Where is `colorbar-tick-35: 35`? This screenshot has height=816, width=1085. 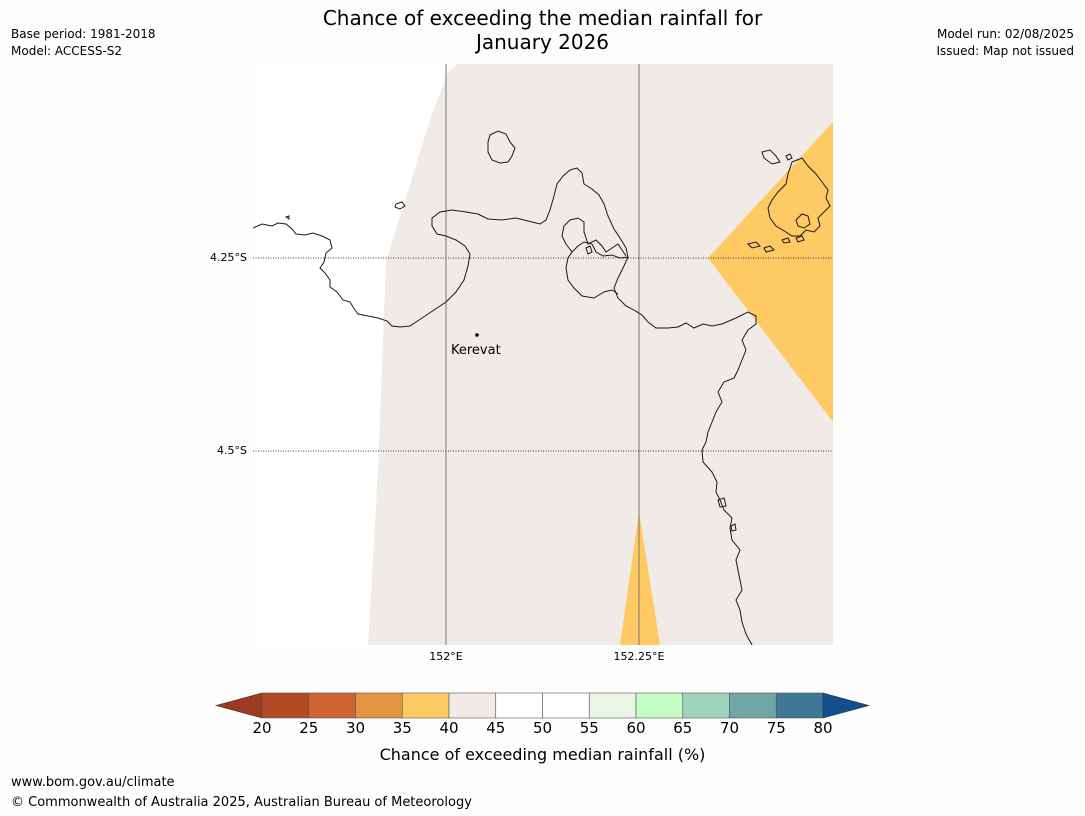 colorbar-tick-35: 35 is located at coordinates (402, 728).